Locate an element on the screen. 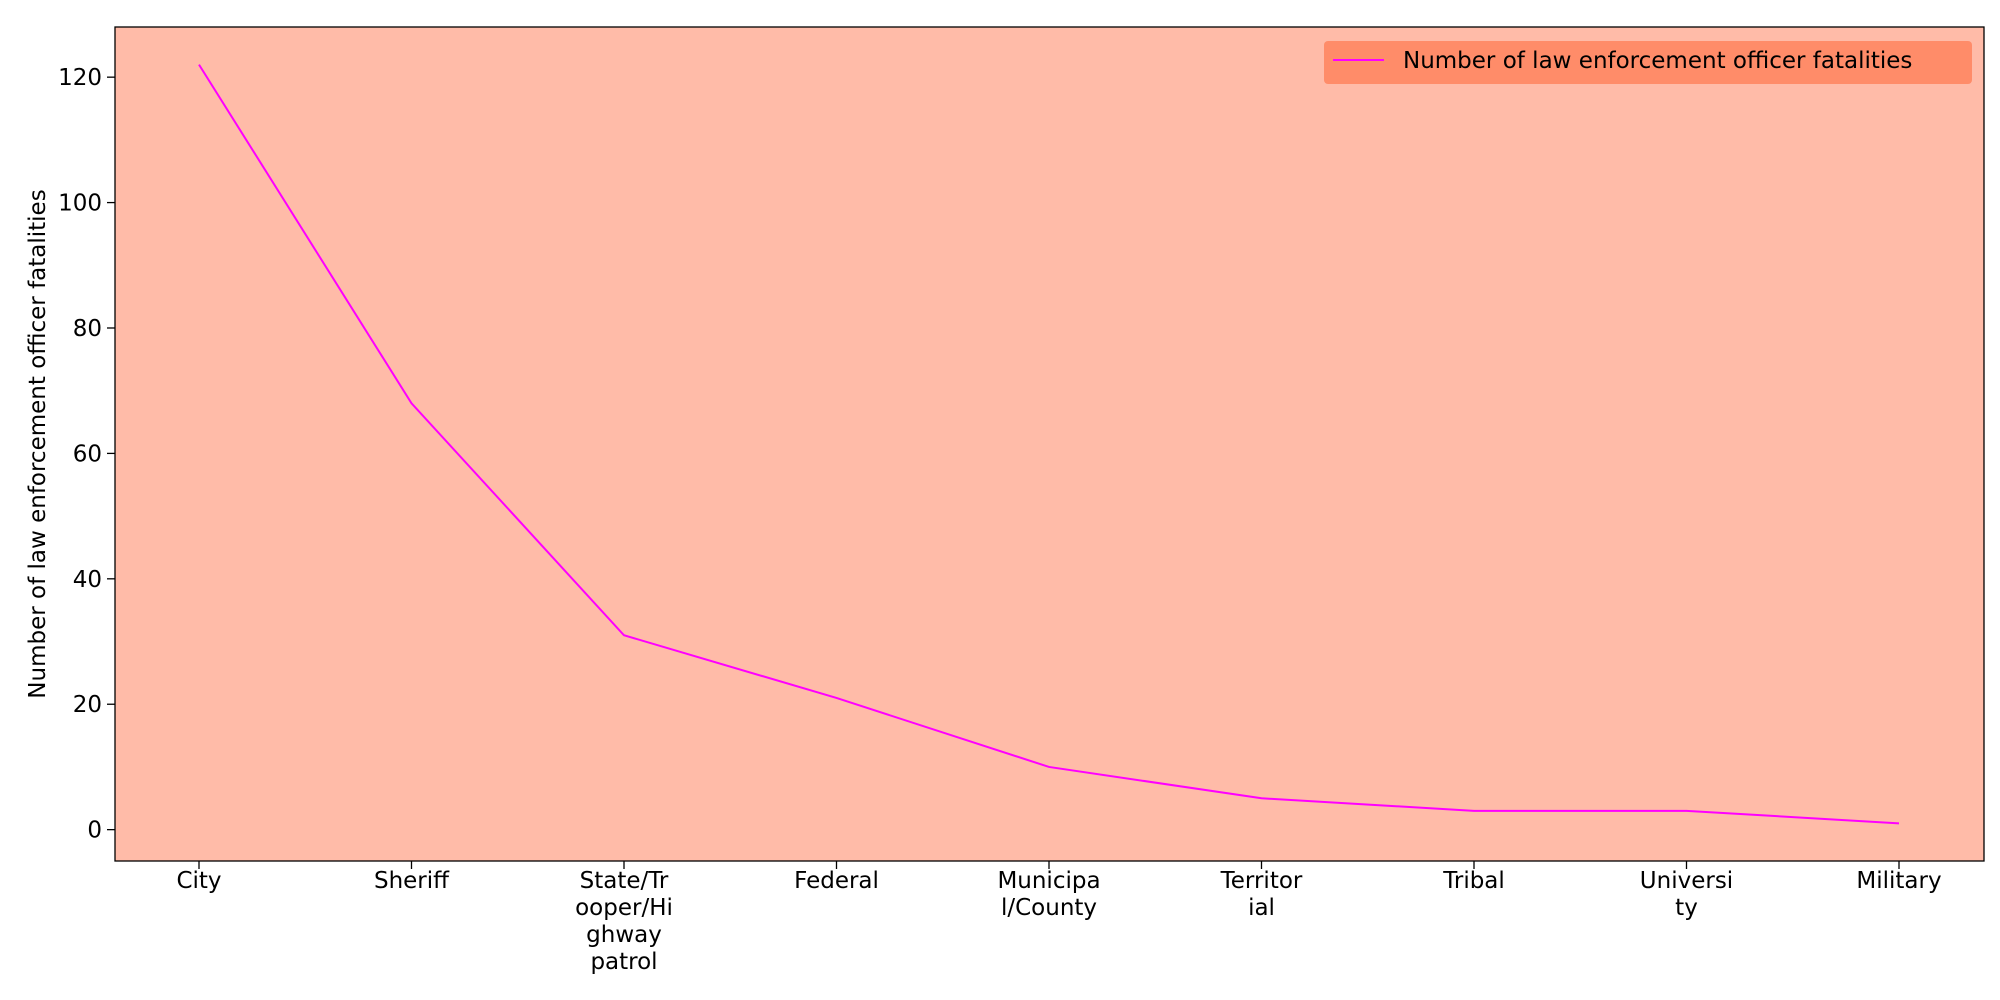 The image size is (2000, 1000). y-tick-label: 120 is located at coordinates (80, 78).